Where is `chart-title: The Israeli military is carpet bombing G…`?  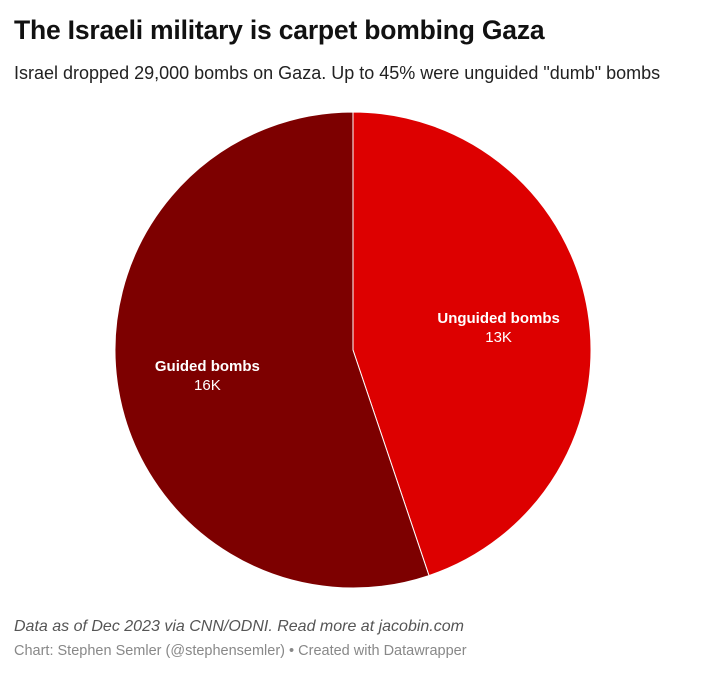 chart-title: The Israeli military is carpet bombing G… is located at coordinates (279, 30).